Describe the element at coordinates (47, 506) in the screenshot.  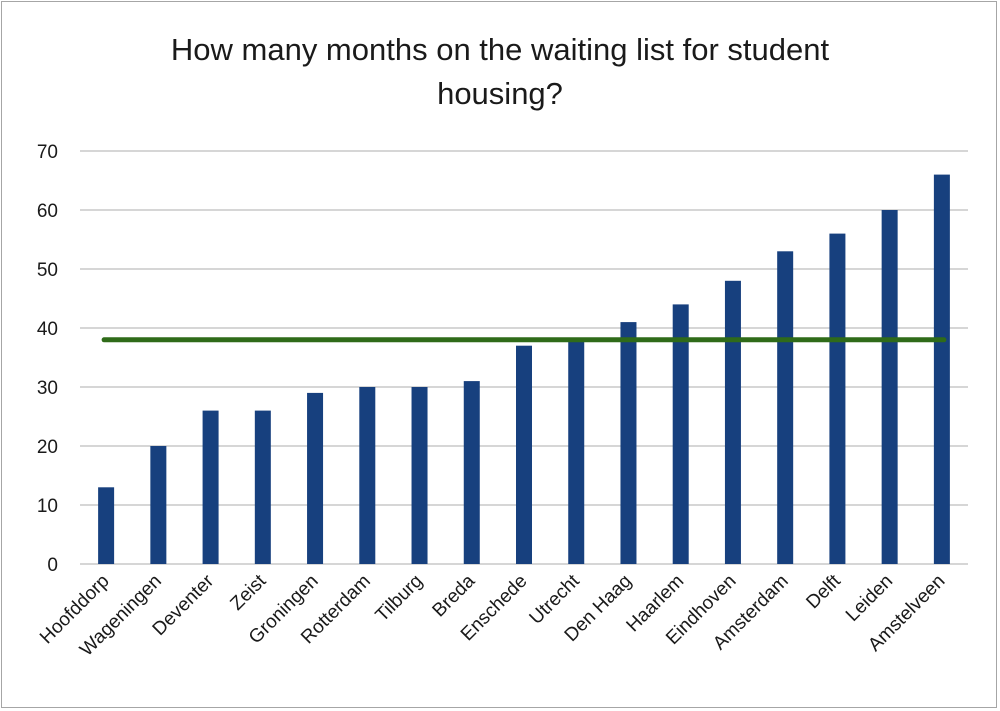
I see `y-tick-label: 10` at that location.